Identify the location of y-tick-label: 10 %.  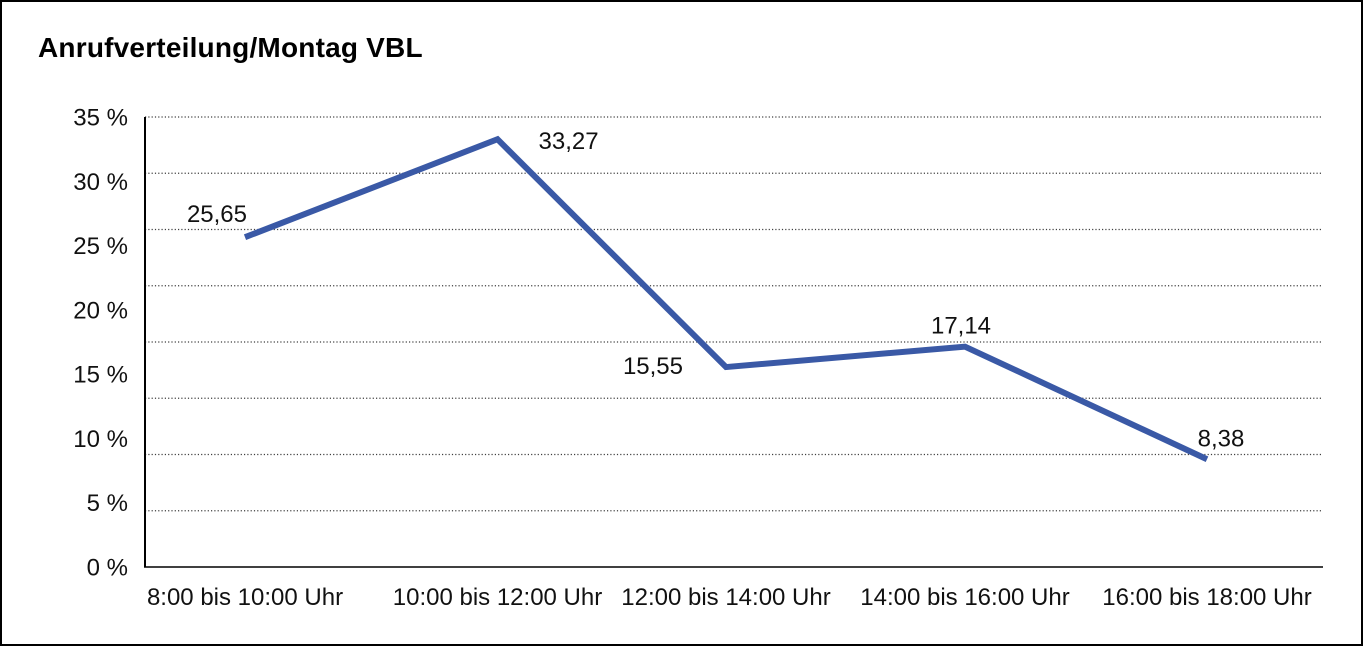
(100, 439).